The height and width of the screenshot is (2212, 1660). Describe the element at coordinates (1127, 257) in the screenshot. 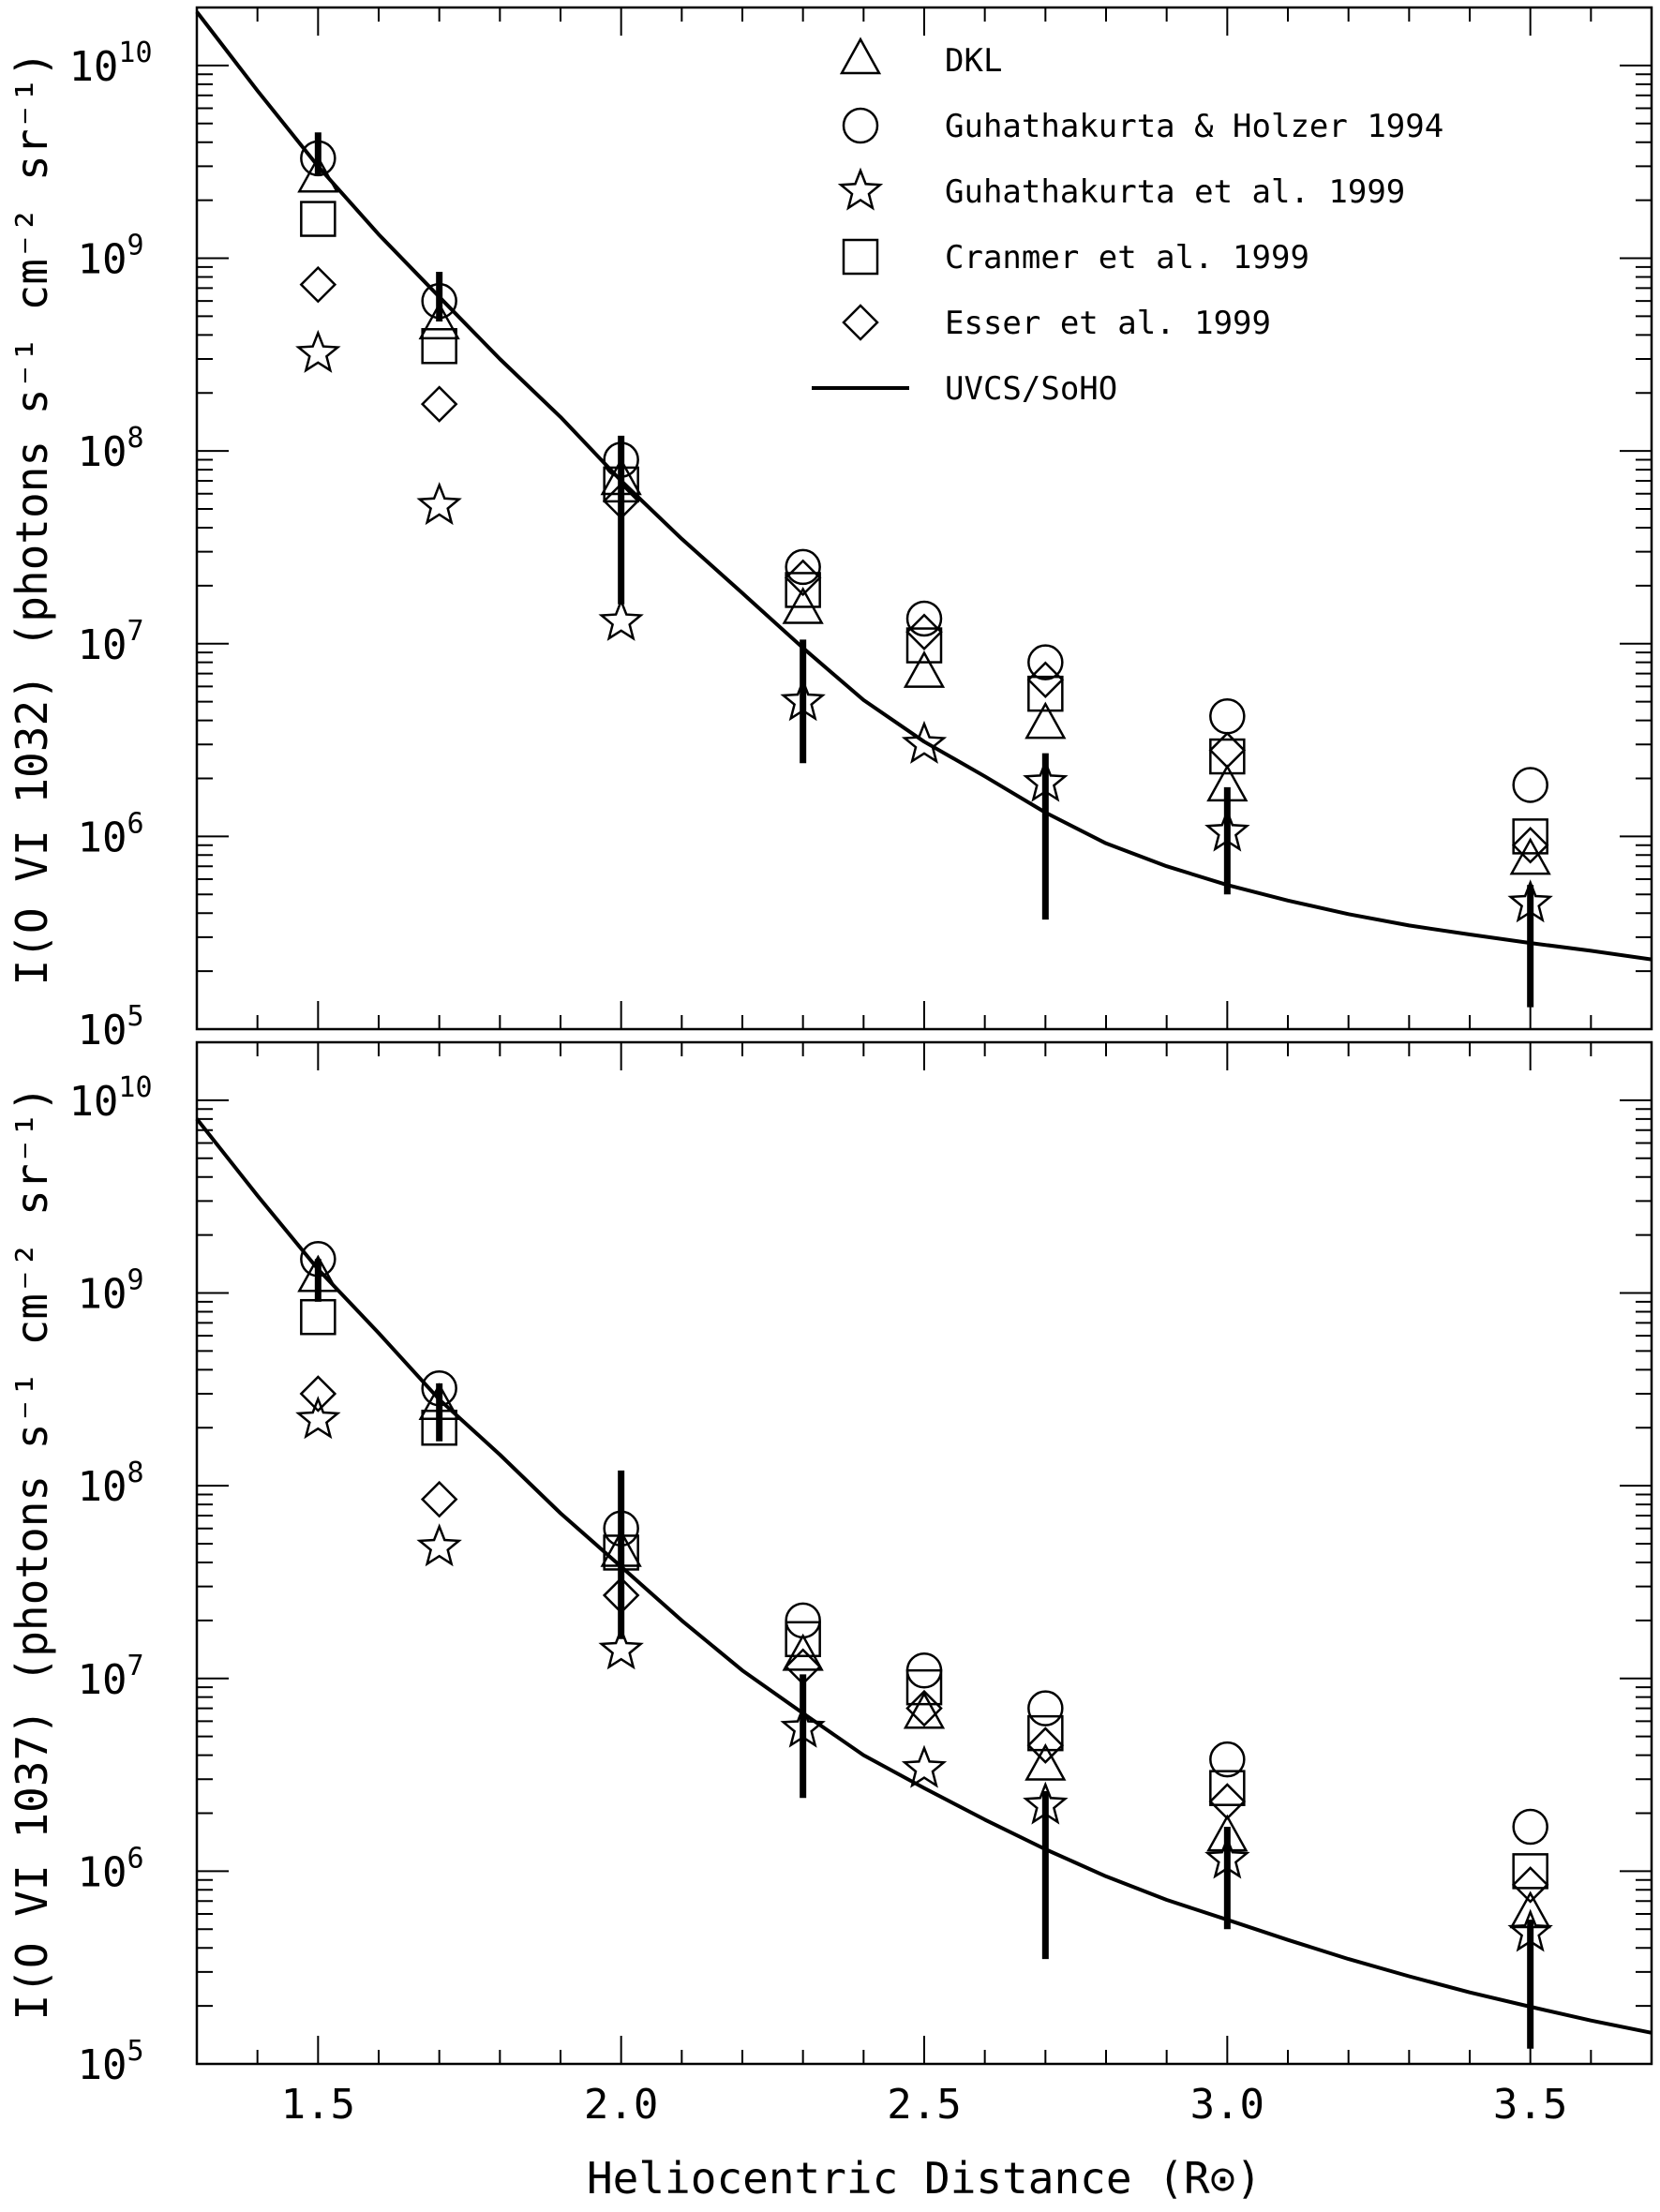

I see `legend-label: Cranmer et al. 1999` at that location.